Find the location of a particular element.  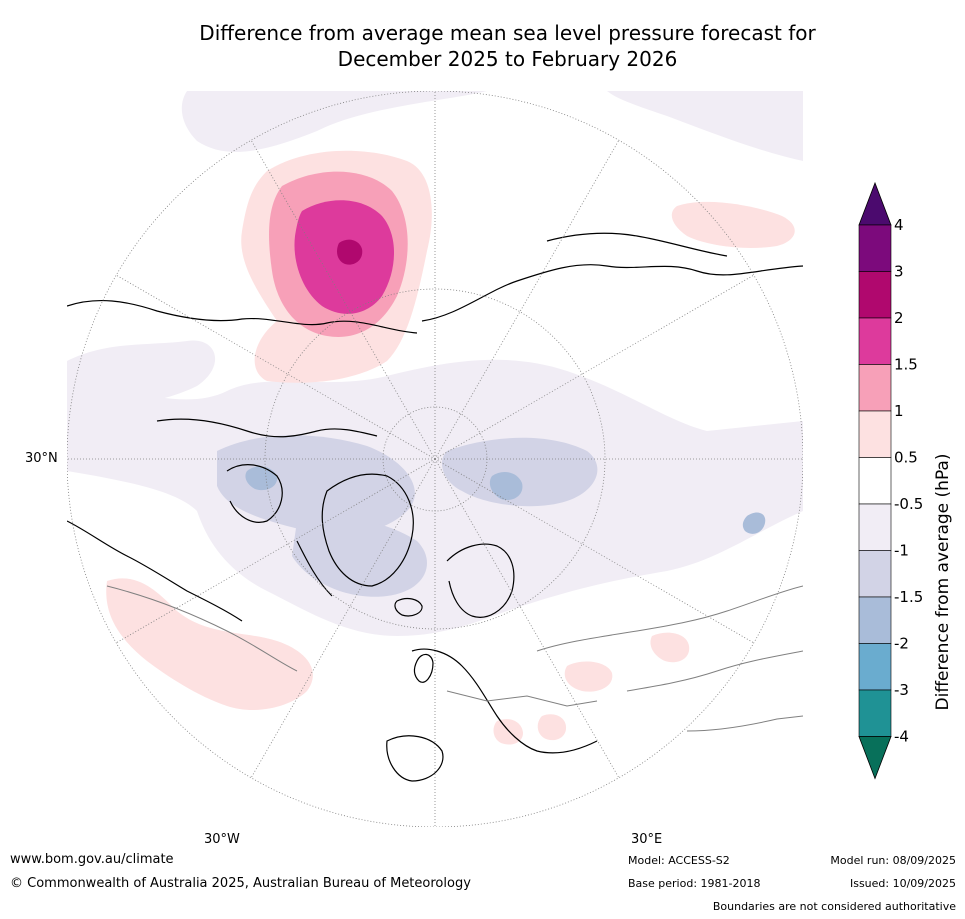

colorbar-tick-label: -0.5 is located at coordinates (908, 504).